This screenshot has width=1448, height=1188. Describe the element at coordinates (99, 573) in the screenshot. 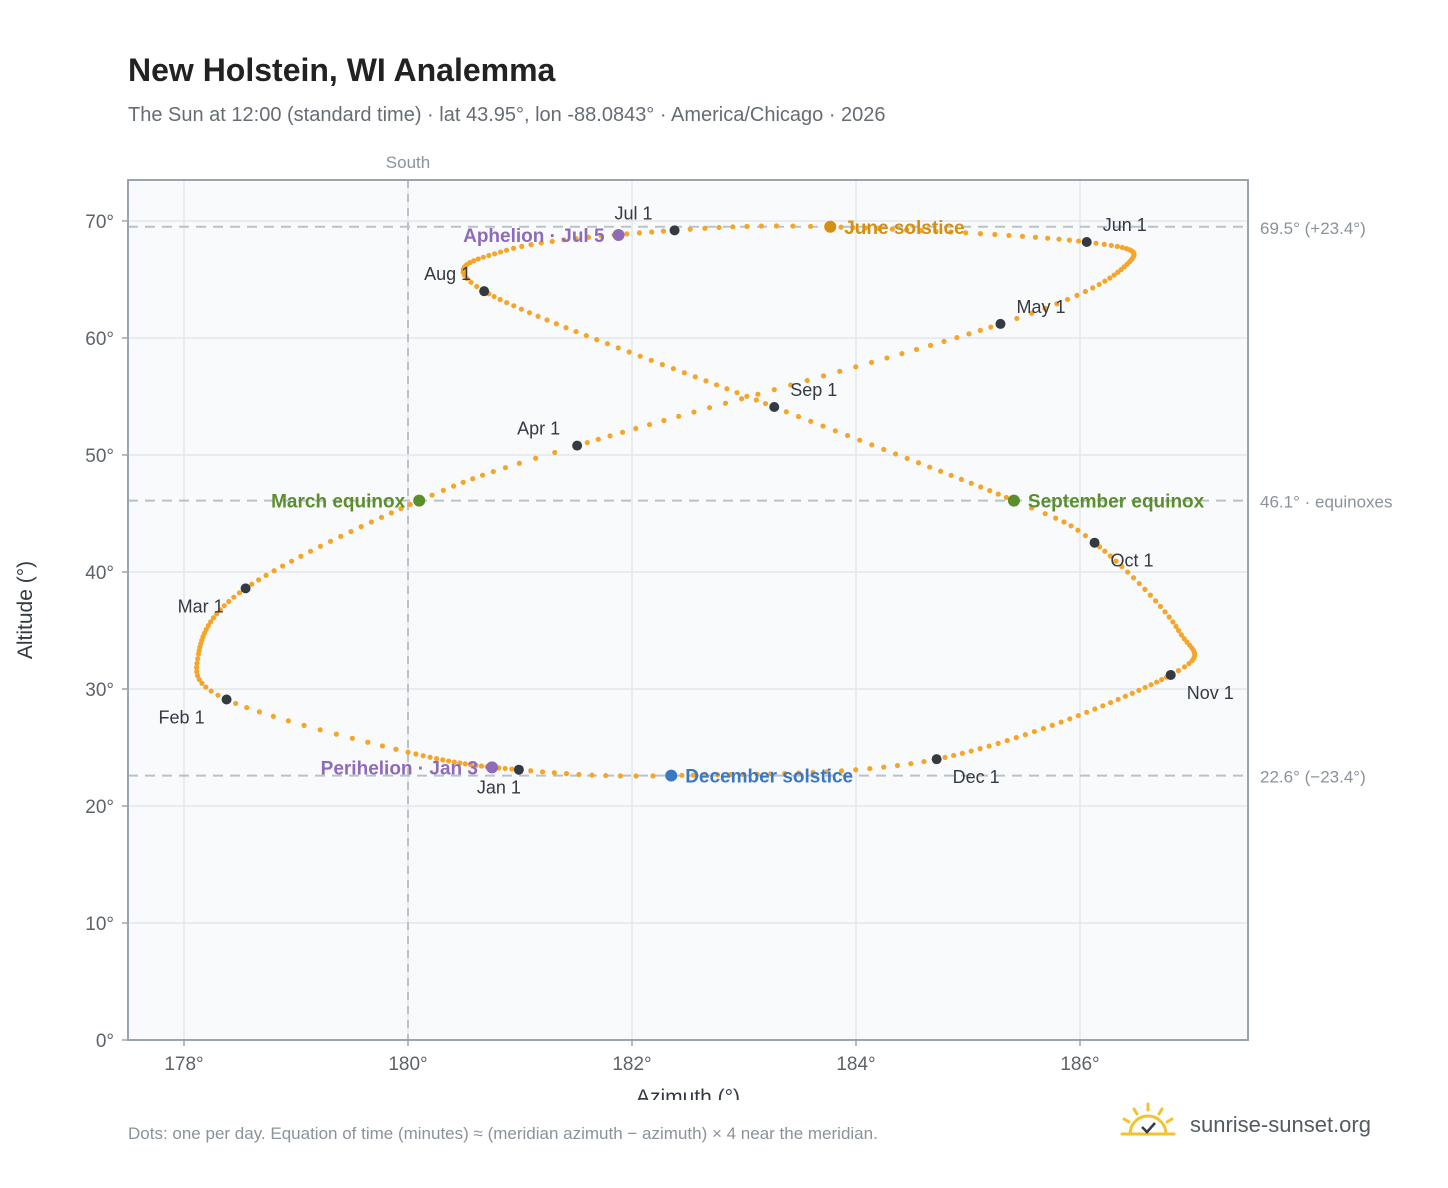

I see `y-tick-label: 40°` at that location.